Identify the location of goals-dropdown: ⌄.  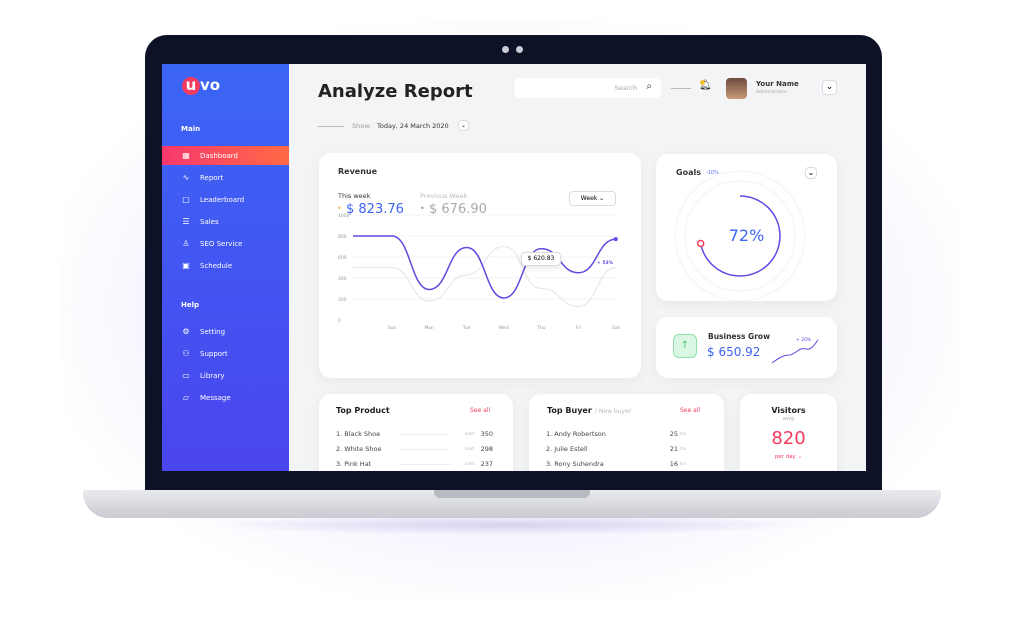
(811, 173).